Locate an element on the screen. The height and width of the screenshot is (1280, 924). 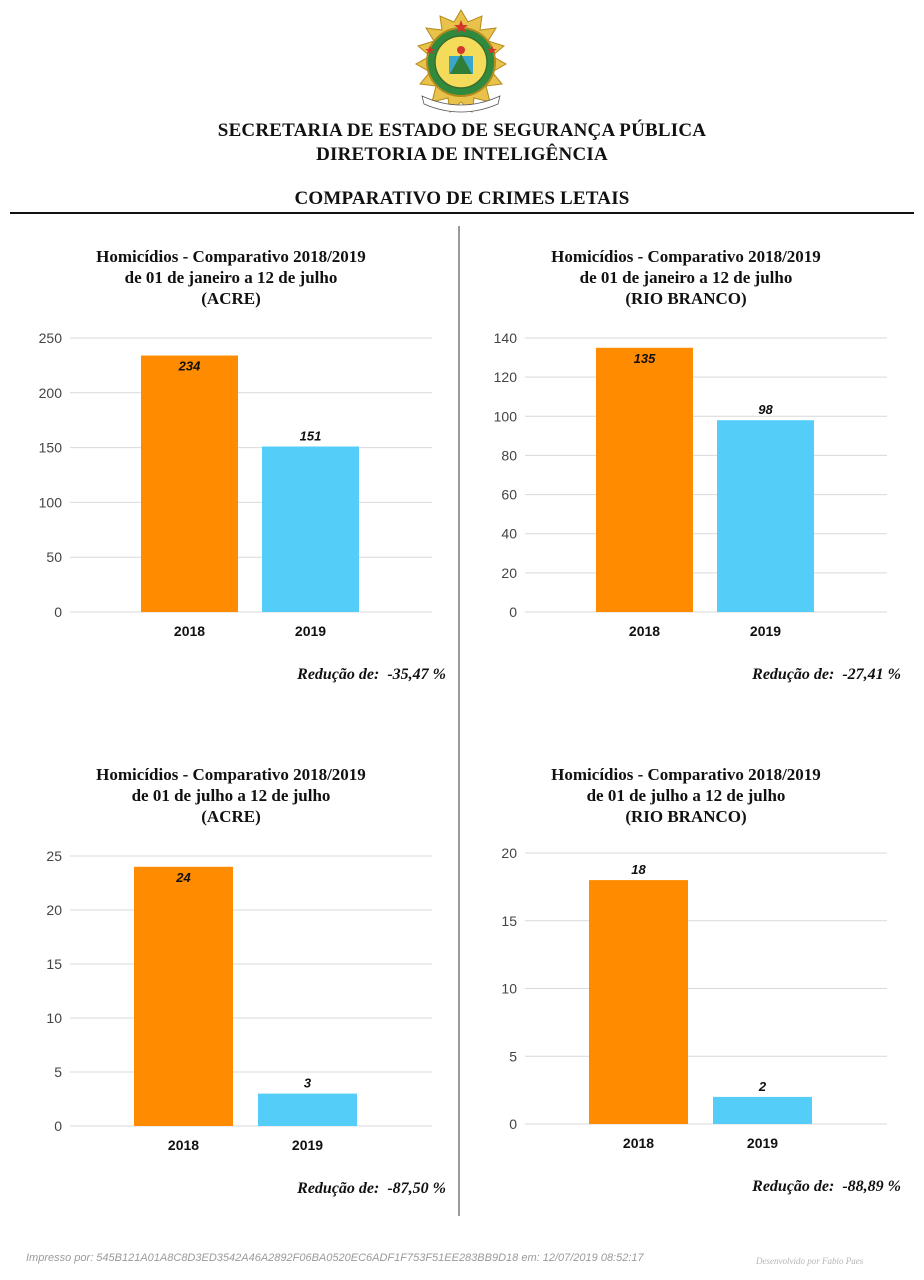
data-label: 18 is located at coordinates (638, 869).